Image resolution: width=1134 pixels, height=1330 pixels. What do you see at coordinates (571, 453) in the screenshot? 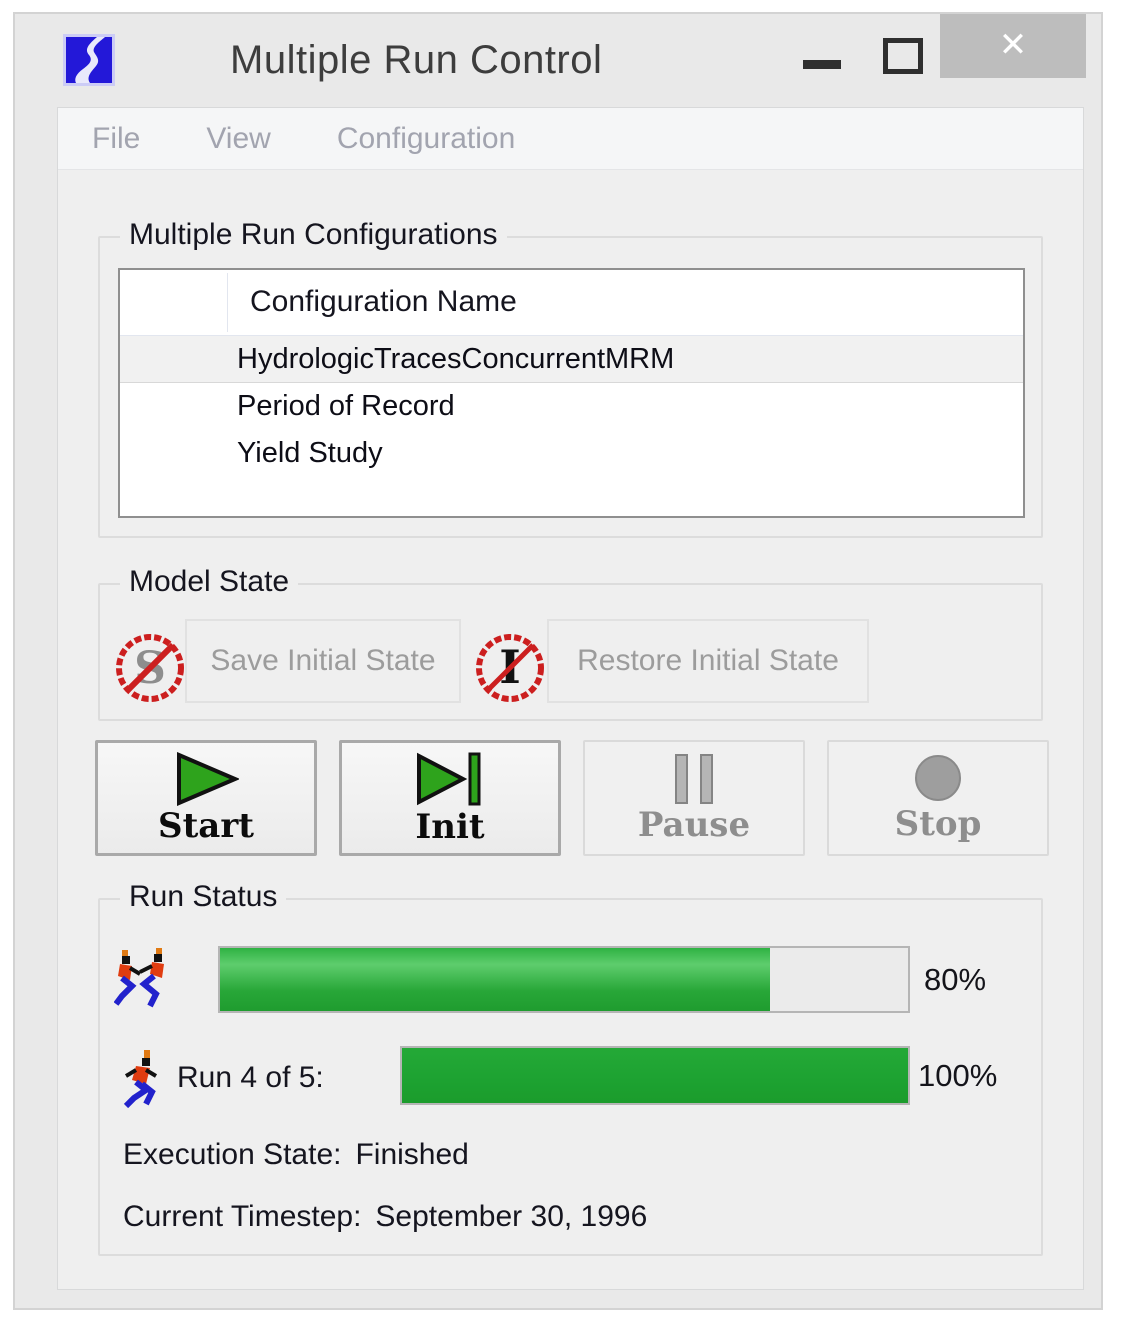
I see `table-row: Yield Study` at bounding box center [571, 453].